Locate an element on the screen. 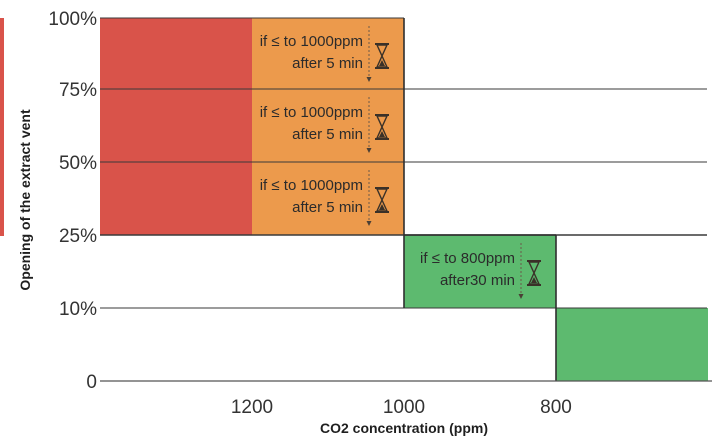 The image size is (715, 444). y-tick-label: 10% is located at coordinates (78, 309).